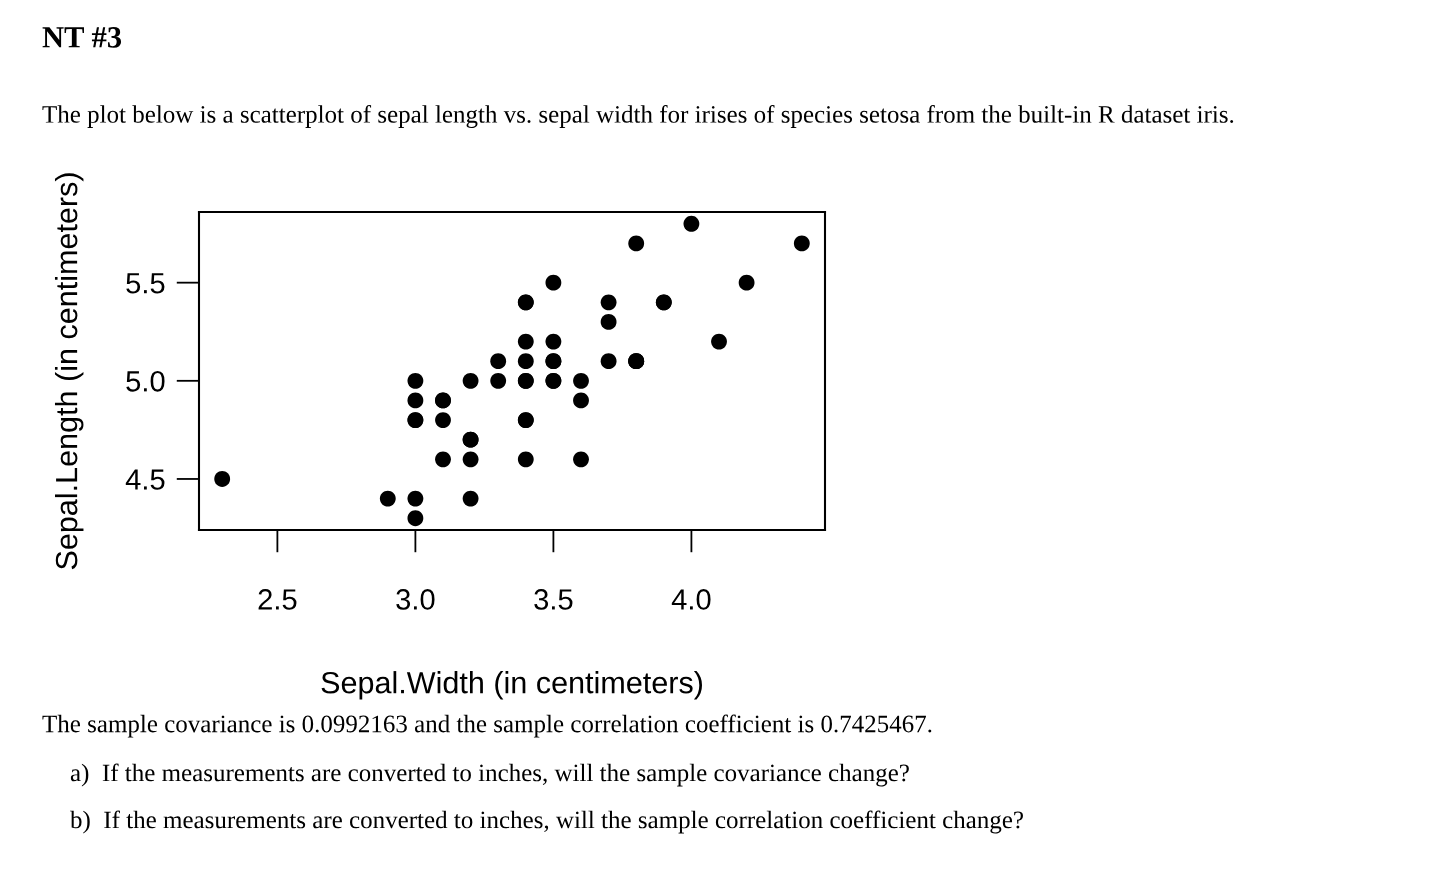 The height and width of the screenshot is (885, 1429). Describe the element at coordinates (691, 599) in the screenshot. I see `x-tick-label: 4.0` at that location.